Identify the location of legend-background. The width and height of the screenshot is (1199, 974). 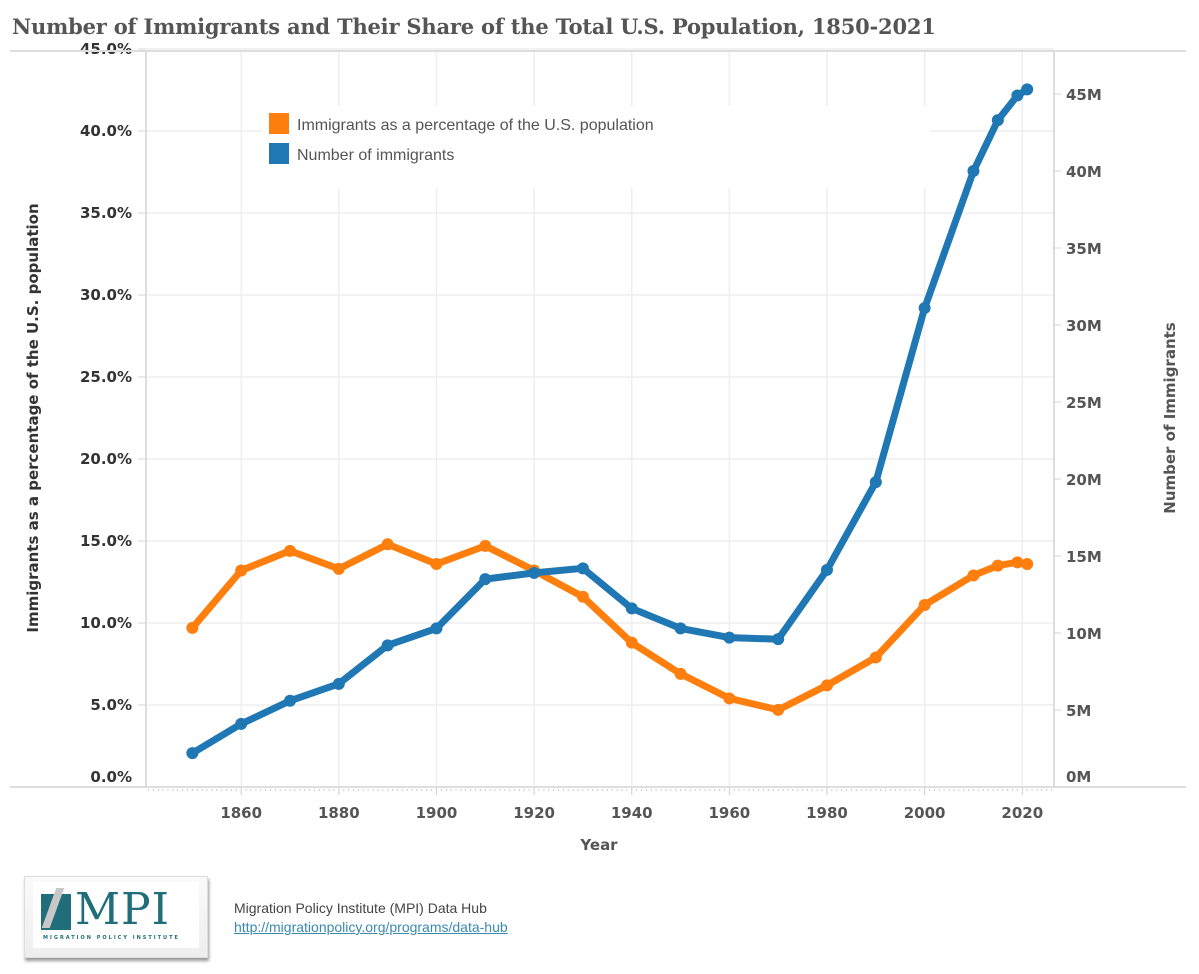
(596, 147).